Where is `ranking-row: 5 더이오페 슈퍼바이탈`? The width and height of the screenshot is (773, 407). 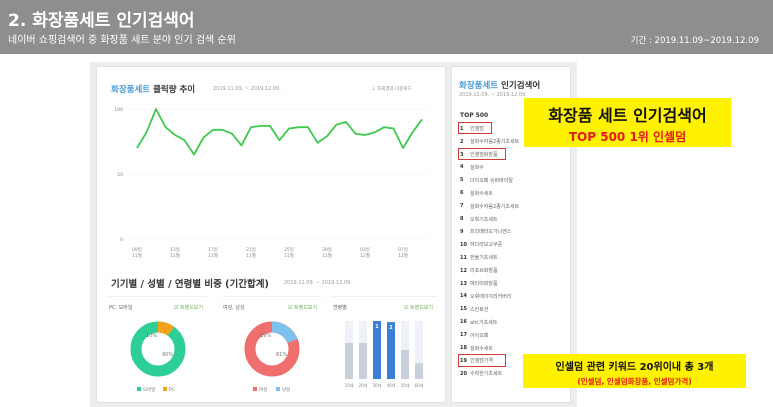
ranking-row: 5 더이오페 슈퍼바이탈 is located at coordinates (486, 181).